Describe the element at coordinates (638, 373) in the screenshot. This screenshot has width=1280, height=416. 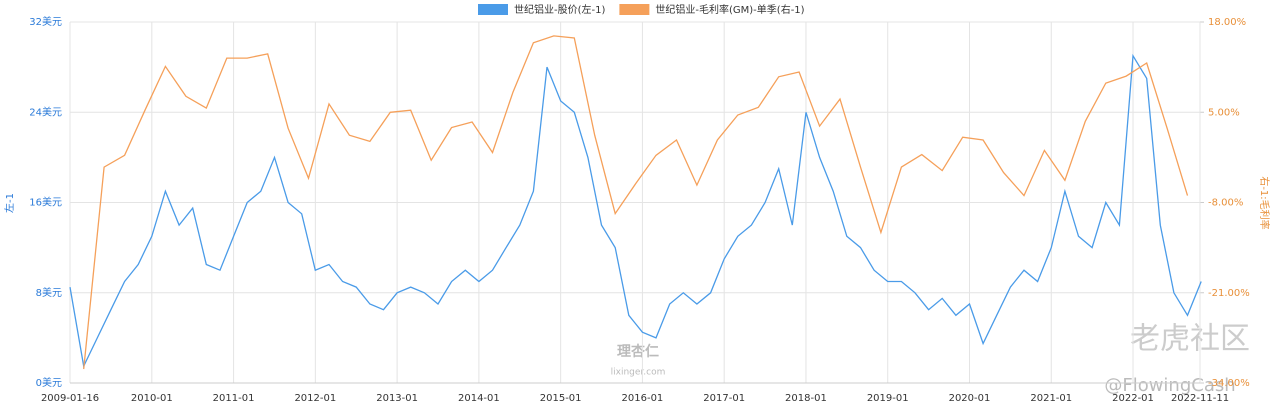
I see `watermark: lixinger.com` at that location.